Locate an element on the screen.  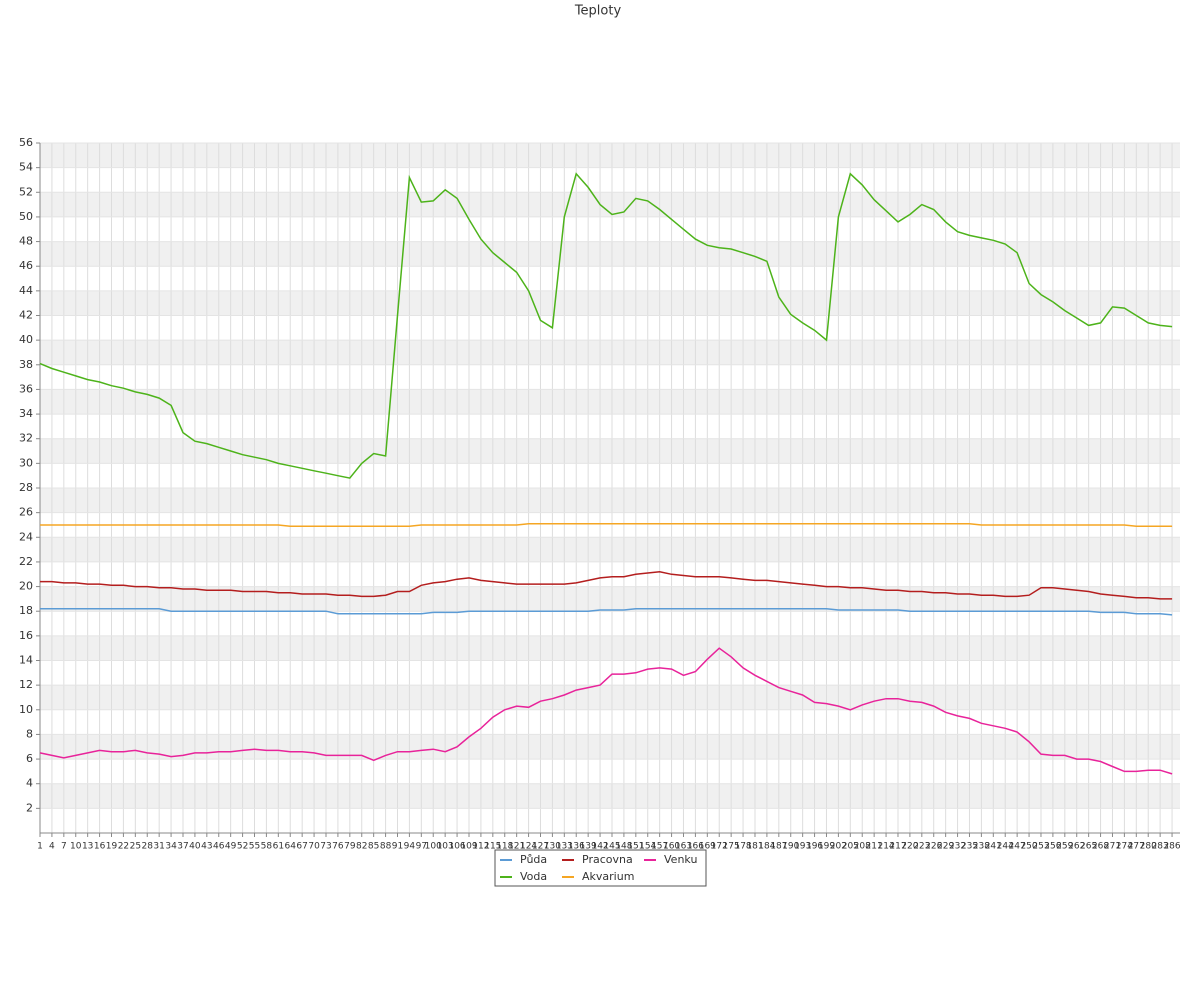
x-tick-label: 25 is located at coordinates (135, 847).